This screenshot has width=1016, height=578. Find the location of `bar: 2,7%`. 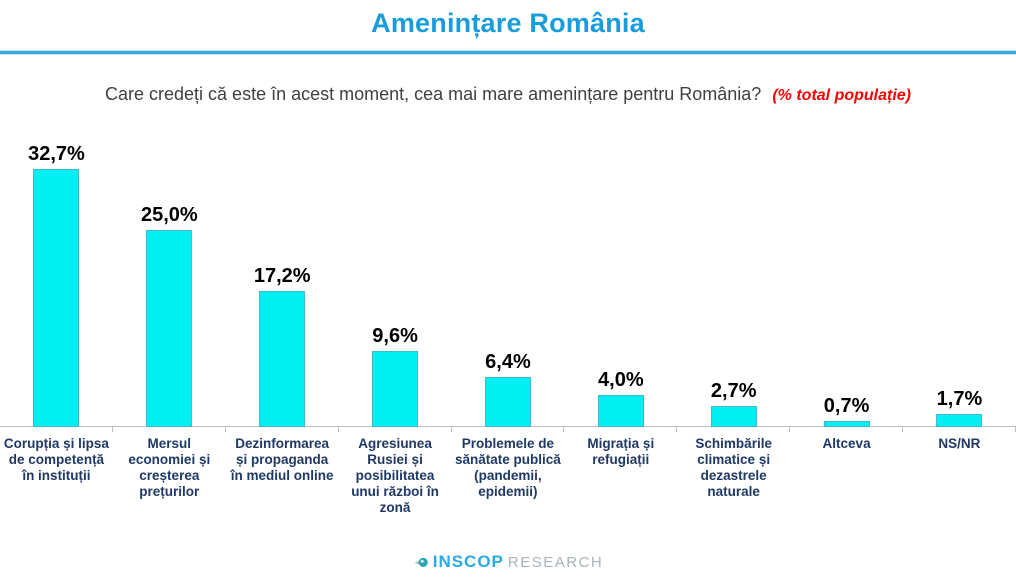

bar: 2,7% is located at coordinates (733, 403).